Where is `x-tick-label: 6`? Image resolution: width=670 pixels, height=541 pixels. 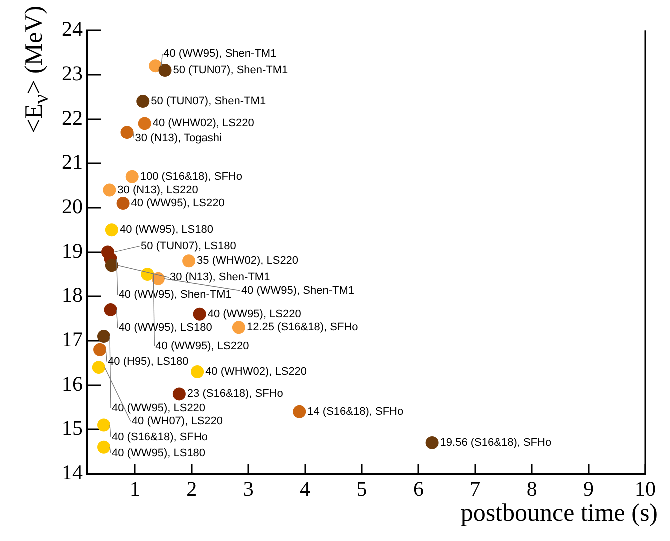 x-tick-label: 6 is located at coordinates (418, 489).